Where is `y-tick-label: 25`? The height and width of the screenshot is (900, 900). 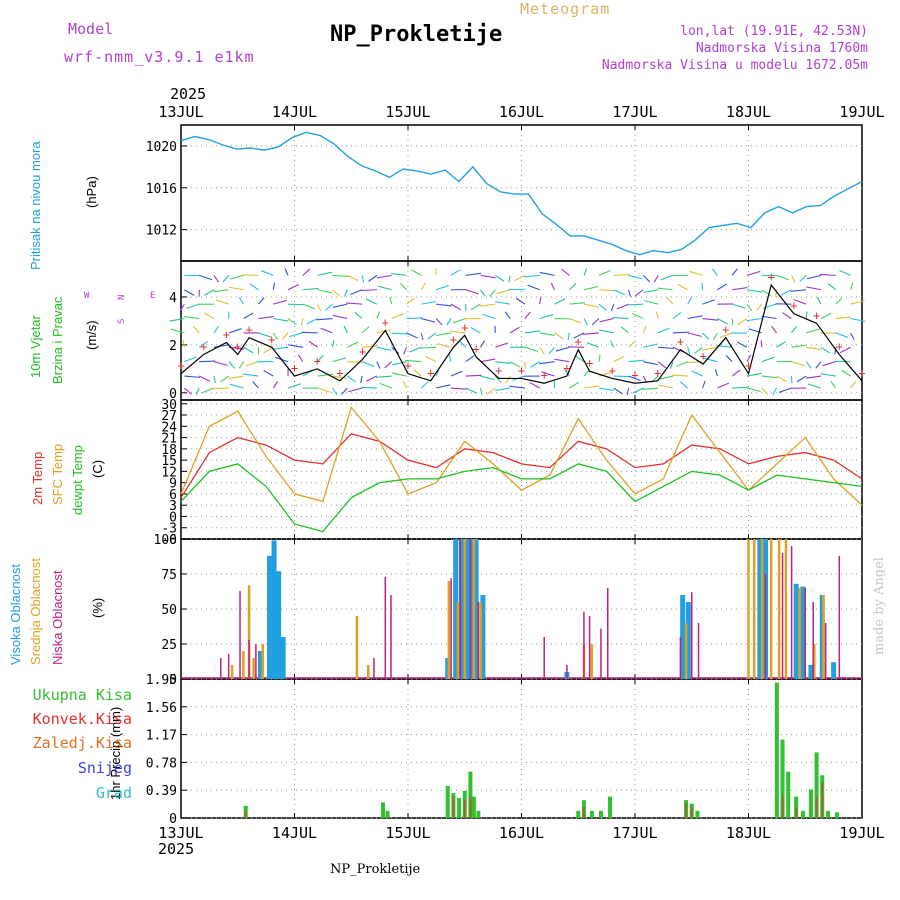 y-tick-label: 25 is located at coordinates (169, 645).